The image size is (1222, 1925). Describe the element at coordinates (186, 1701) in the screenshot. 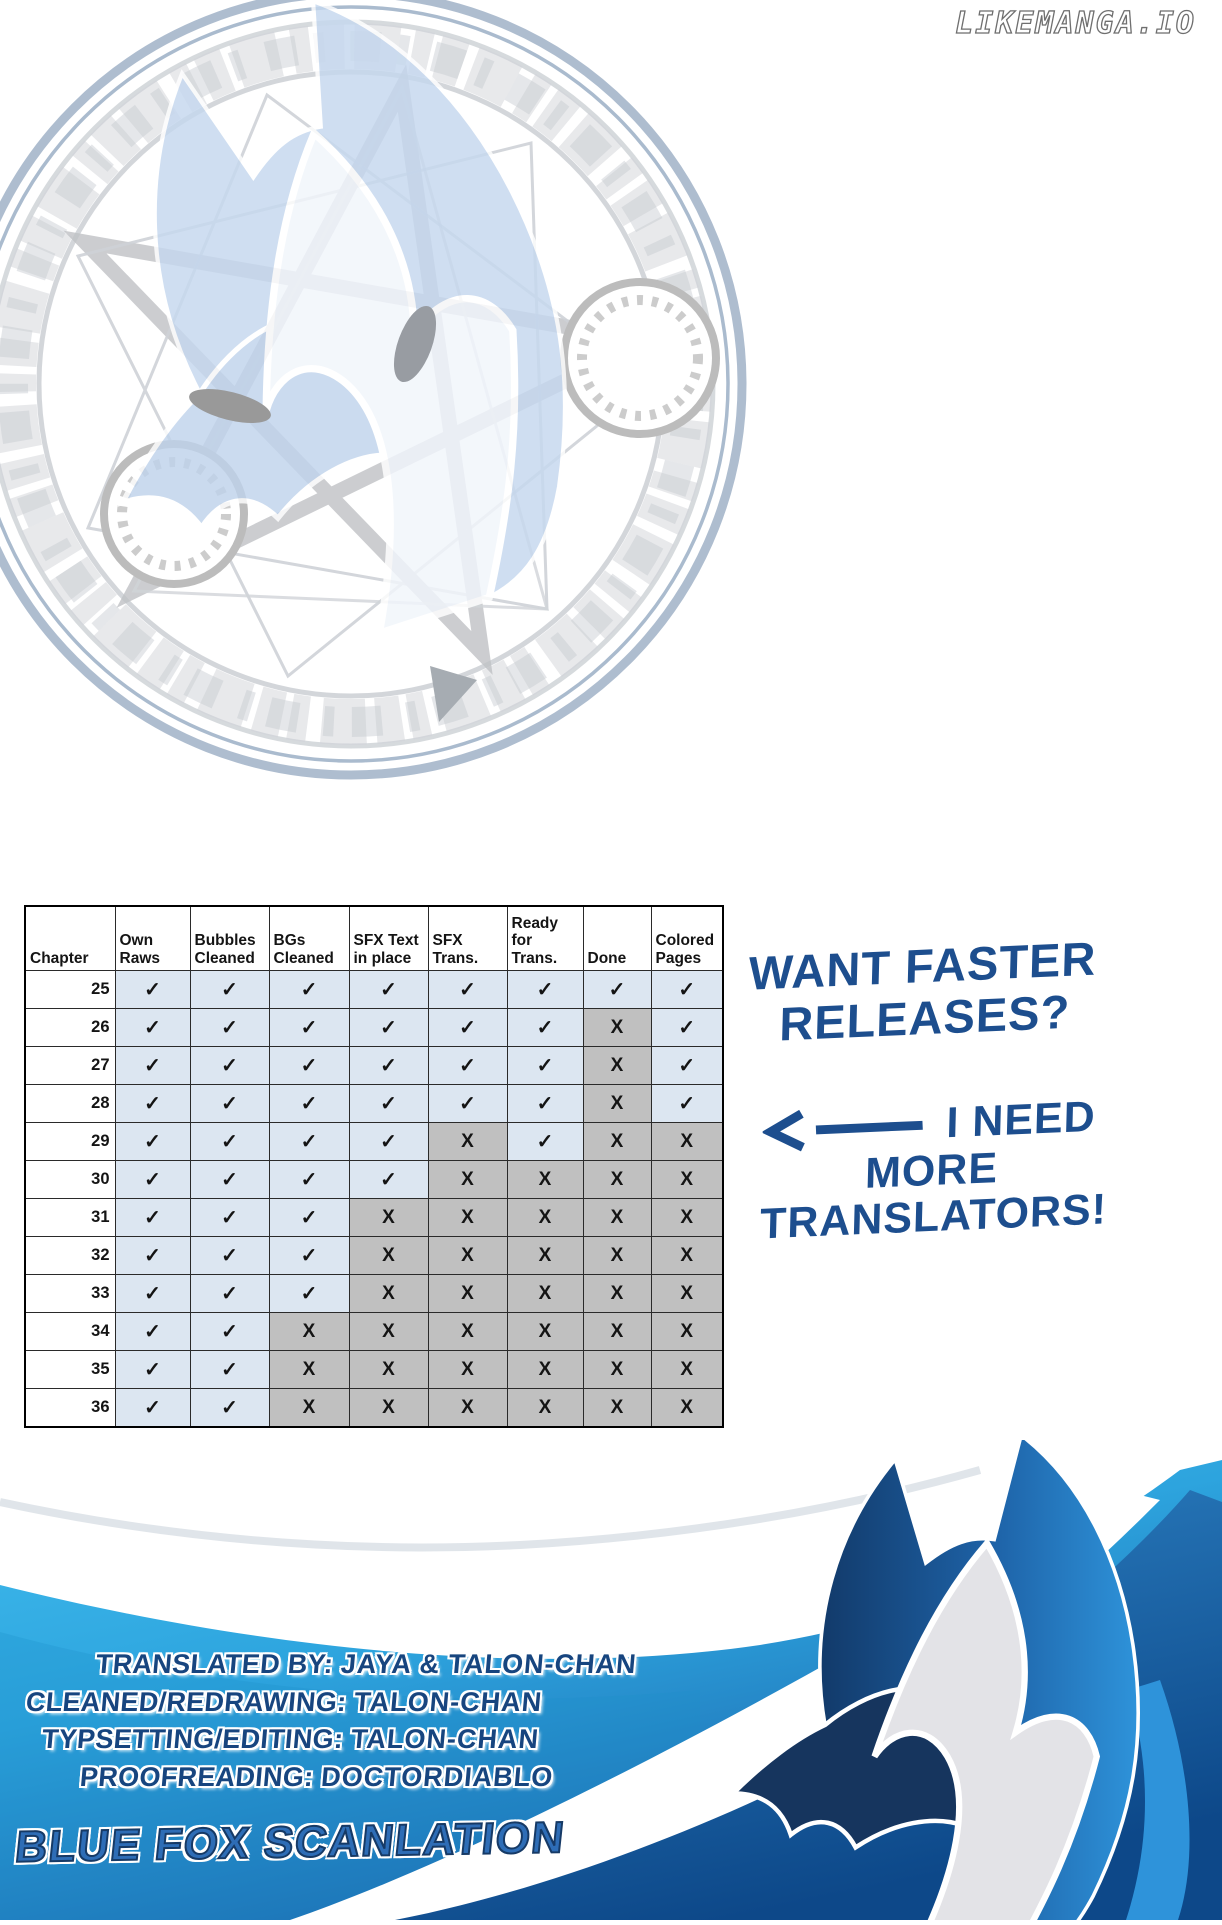

I see `credit-label: CLEANED/REDRAWING:` at that location.